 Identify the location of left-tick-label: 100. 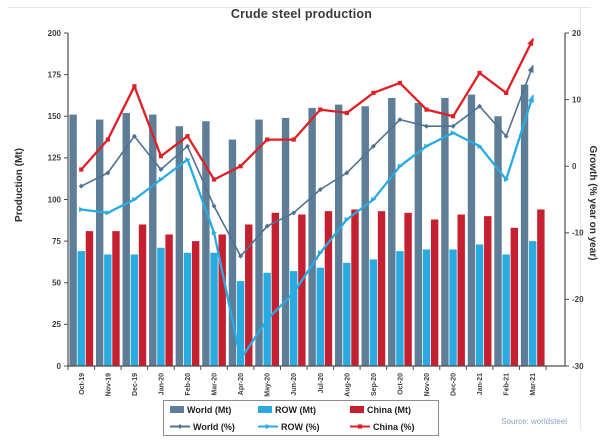
(55, 199).